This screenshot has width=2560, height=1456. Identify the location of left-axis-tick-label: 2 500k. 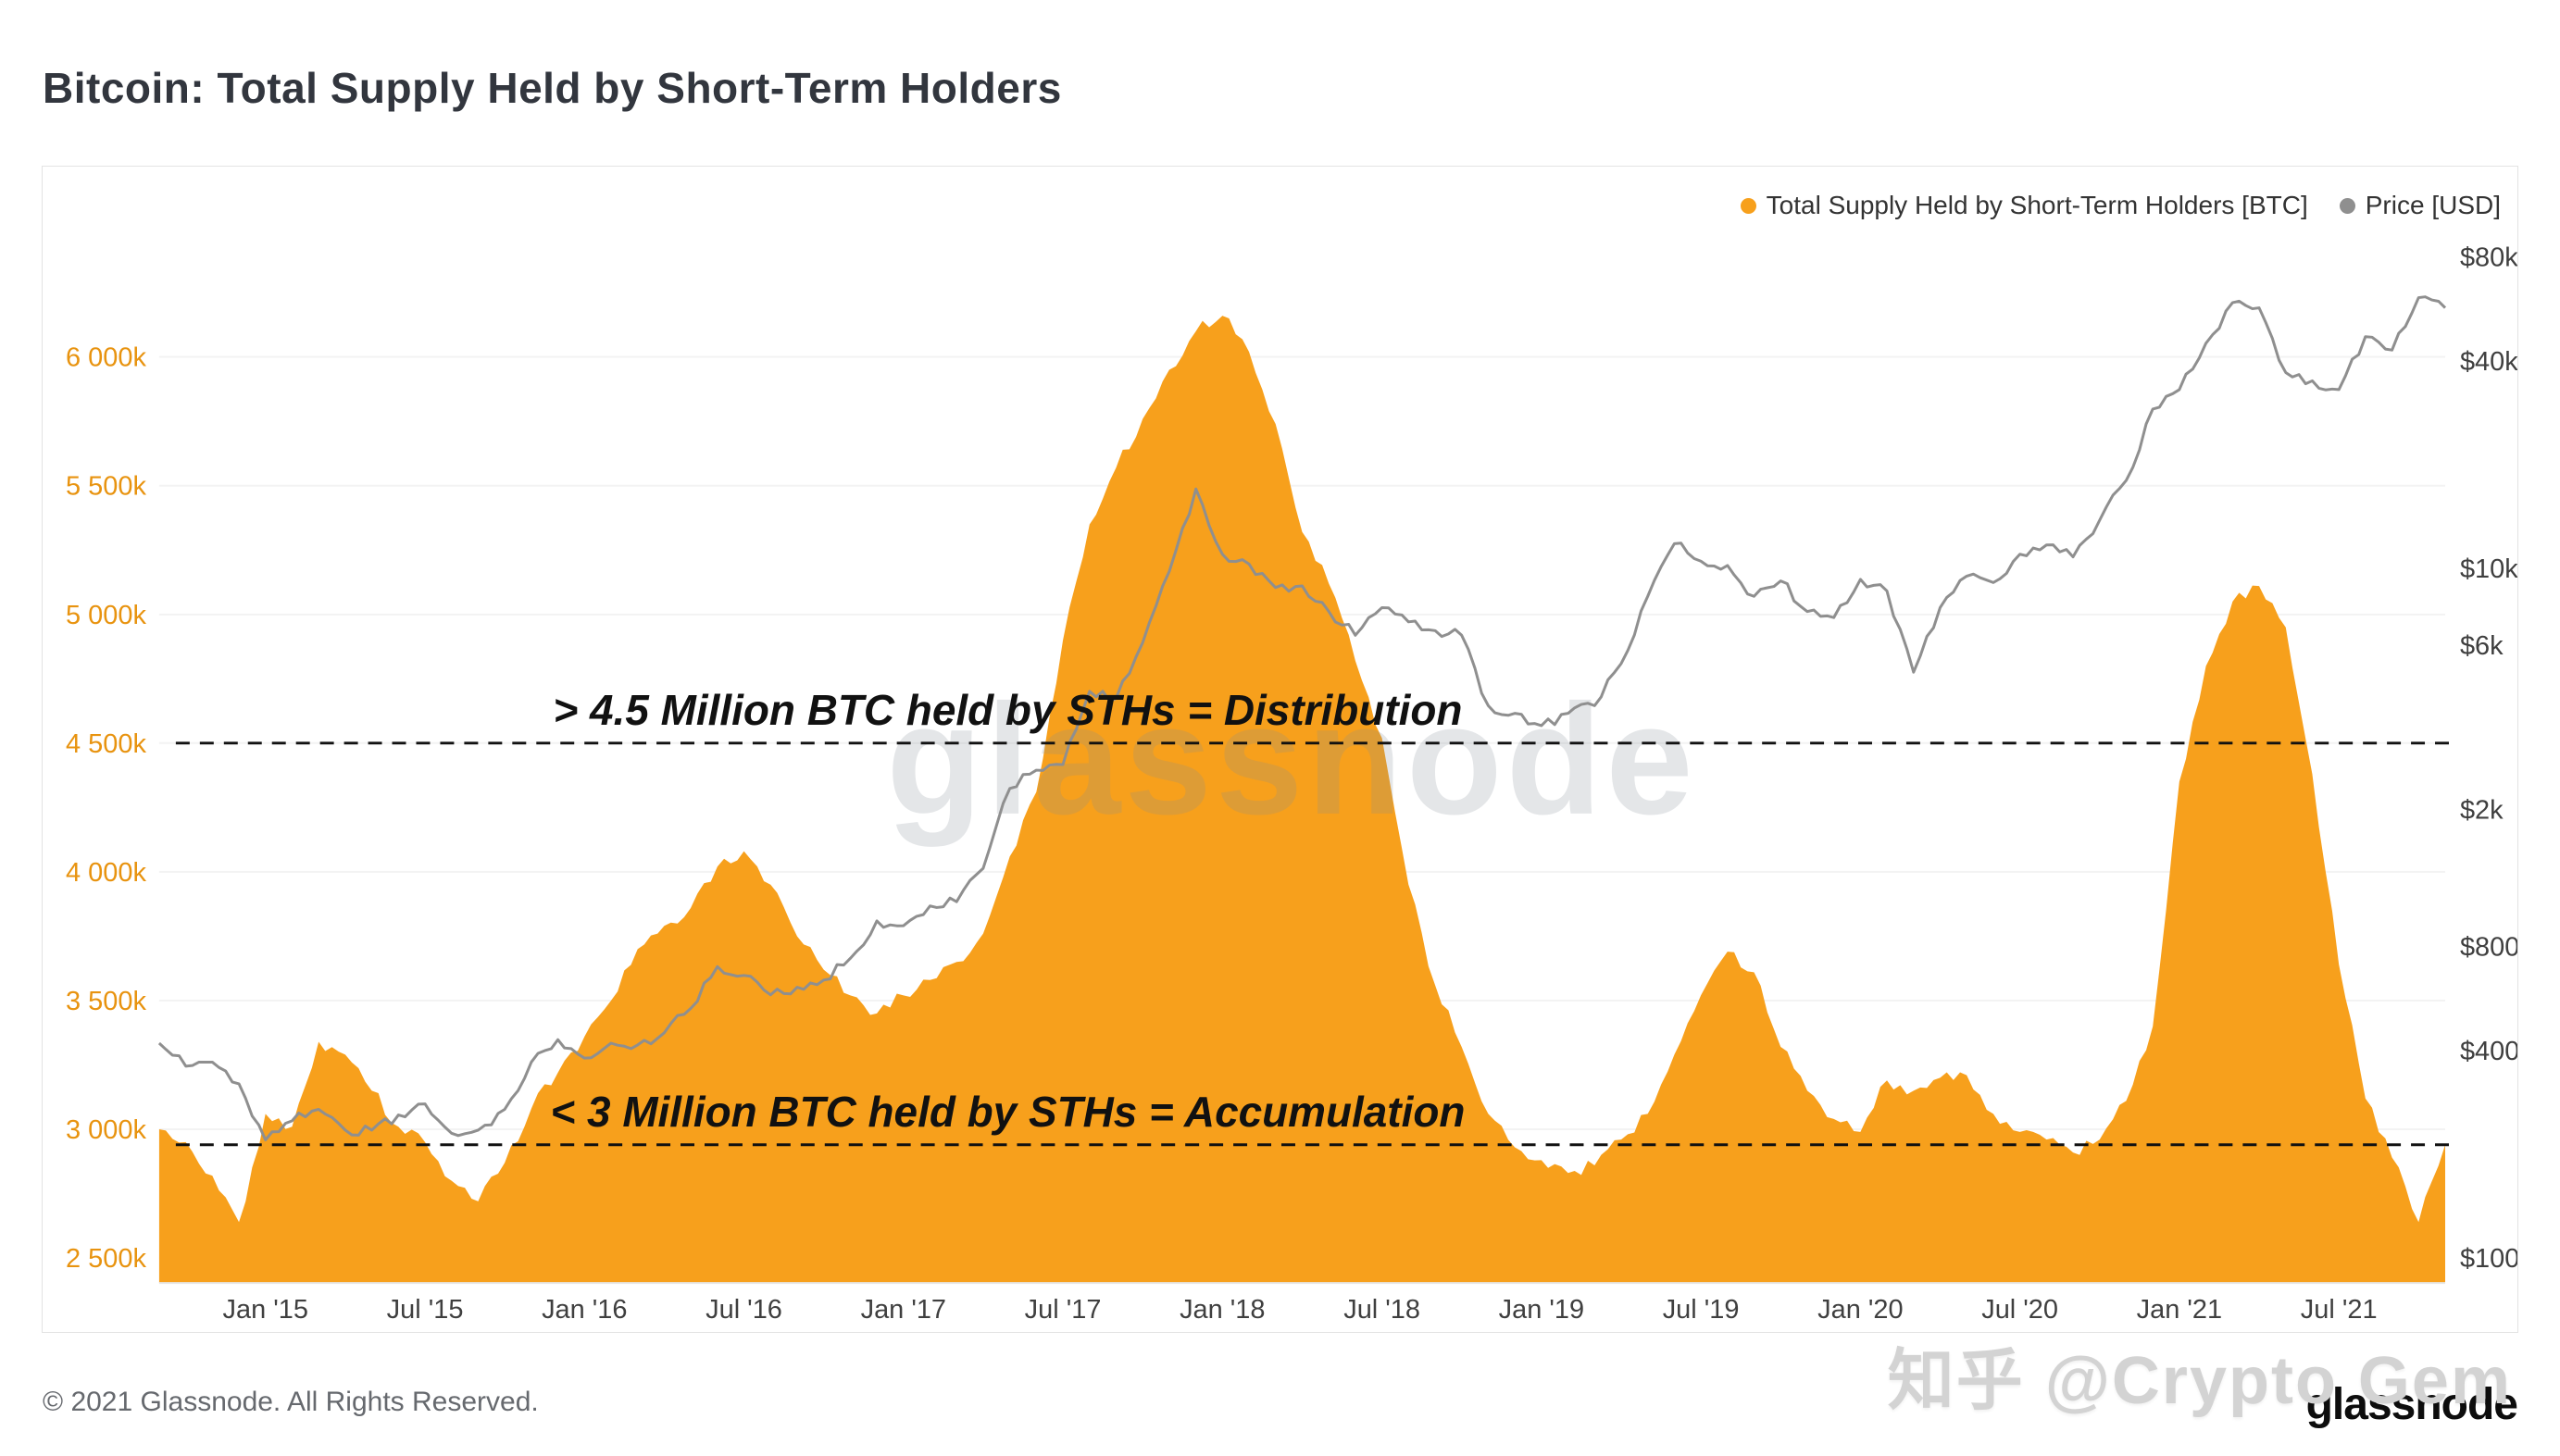
(106, 1259).